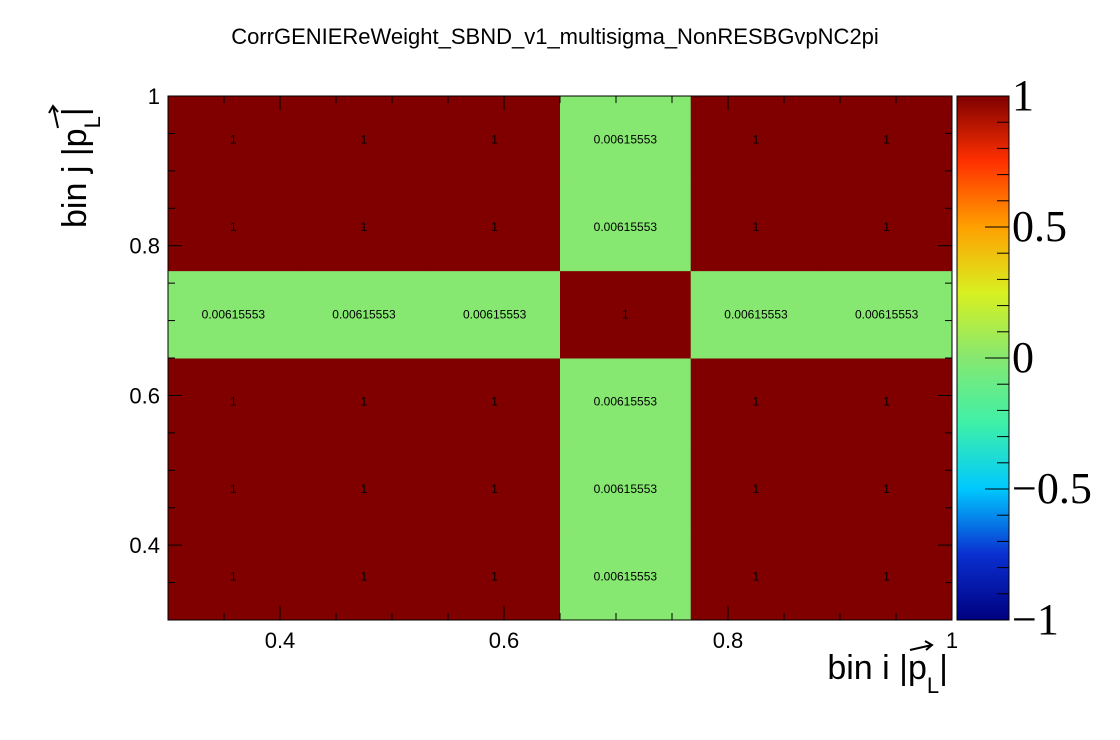  Describe the element at coordinates (1052, 488) in the screenshot. I see `color-scale-tick-label: −0.5` at that location.